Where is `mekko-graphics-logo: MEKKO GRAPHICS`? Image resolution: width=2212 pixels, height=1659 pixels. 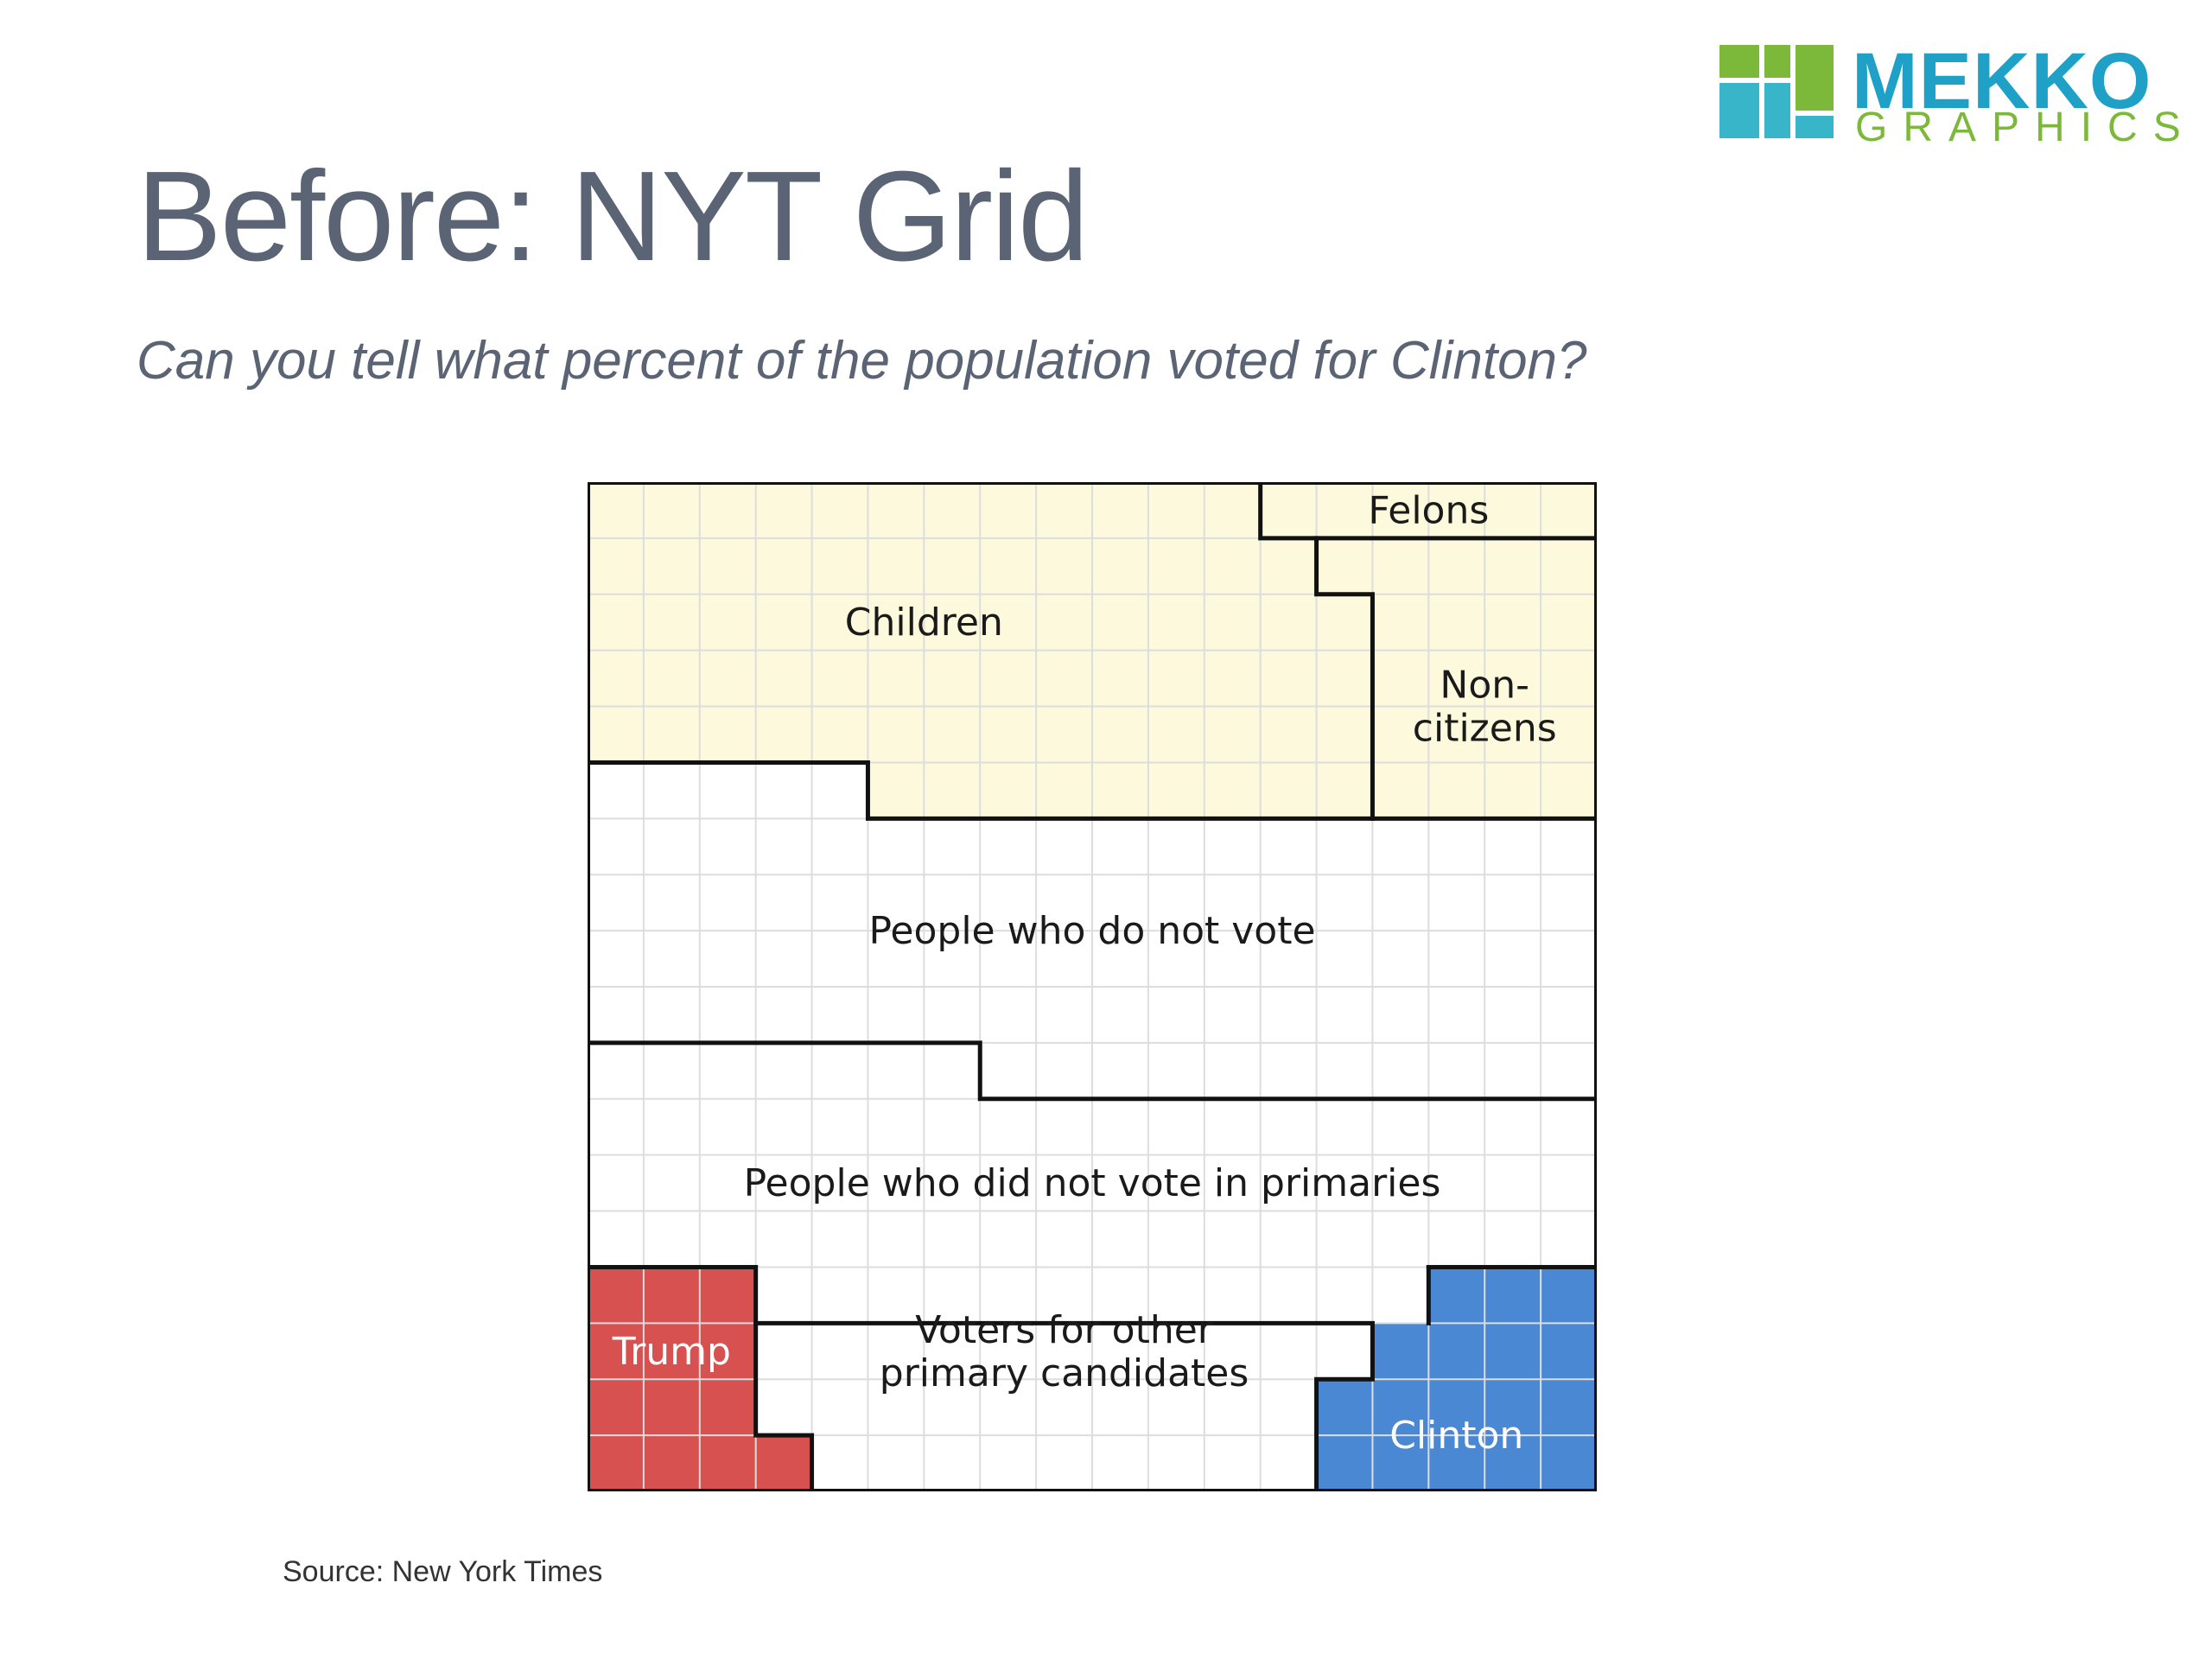 mekko-graphics-logo: MEKKO GRAPHICS is located at coordinates (1952, 93).